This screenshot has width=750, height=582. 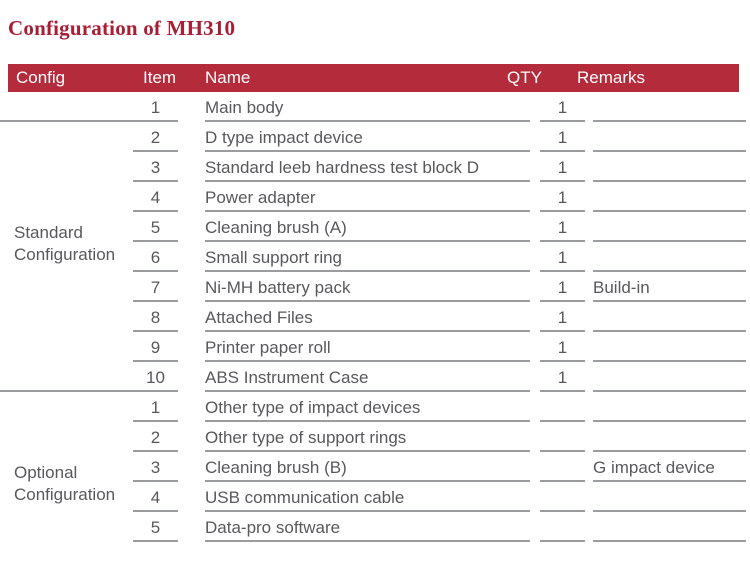 I want to click on item-value: 10, so click(x=155, y=377).